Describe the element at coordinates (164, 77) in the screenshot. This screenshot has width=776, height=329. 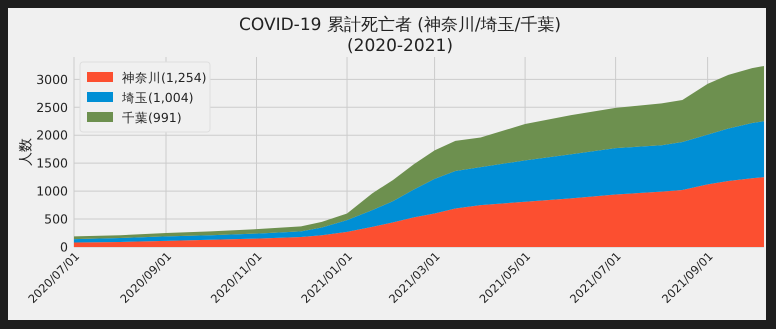
I see `legend-label: 神奈川(1,254)` at that location.